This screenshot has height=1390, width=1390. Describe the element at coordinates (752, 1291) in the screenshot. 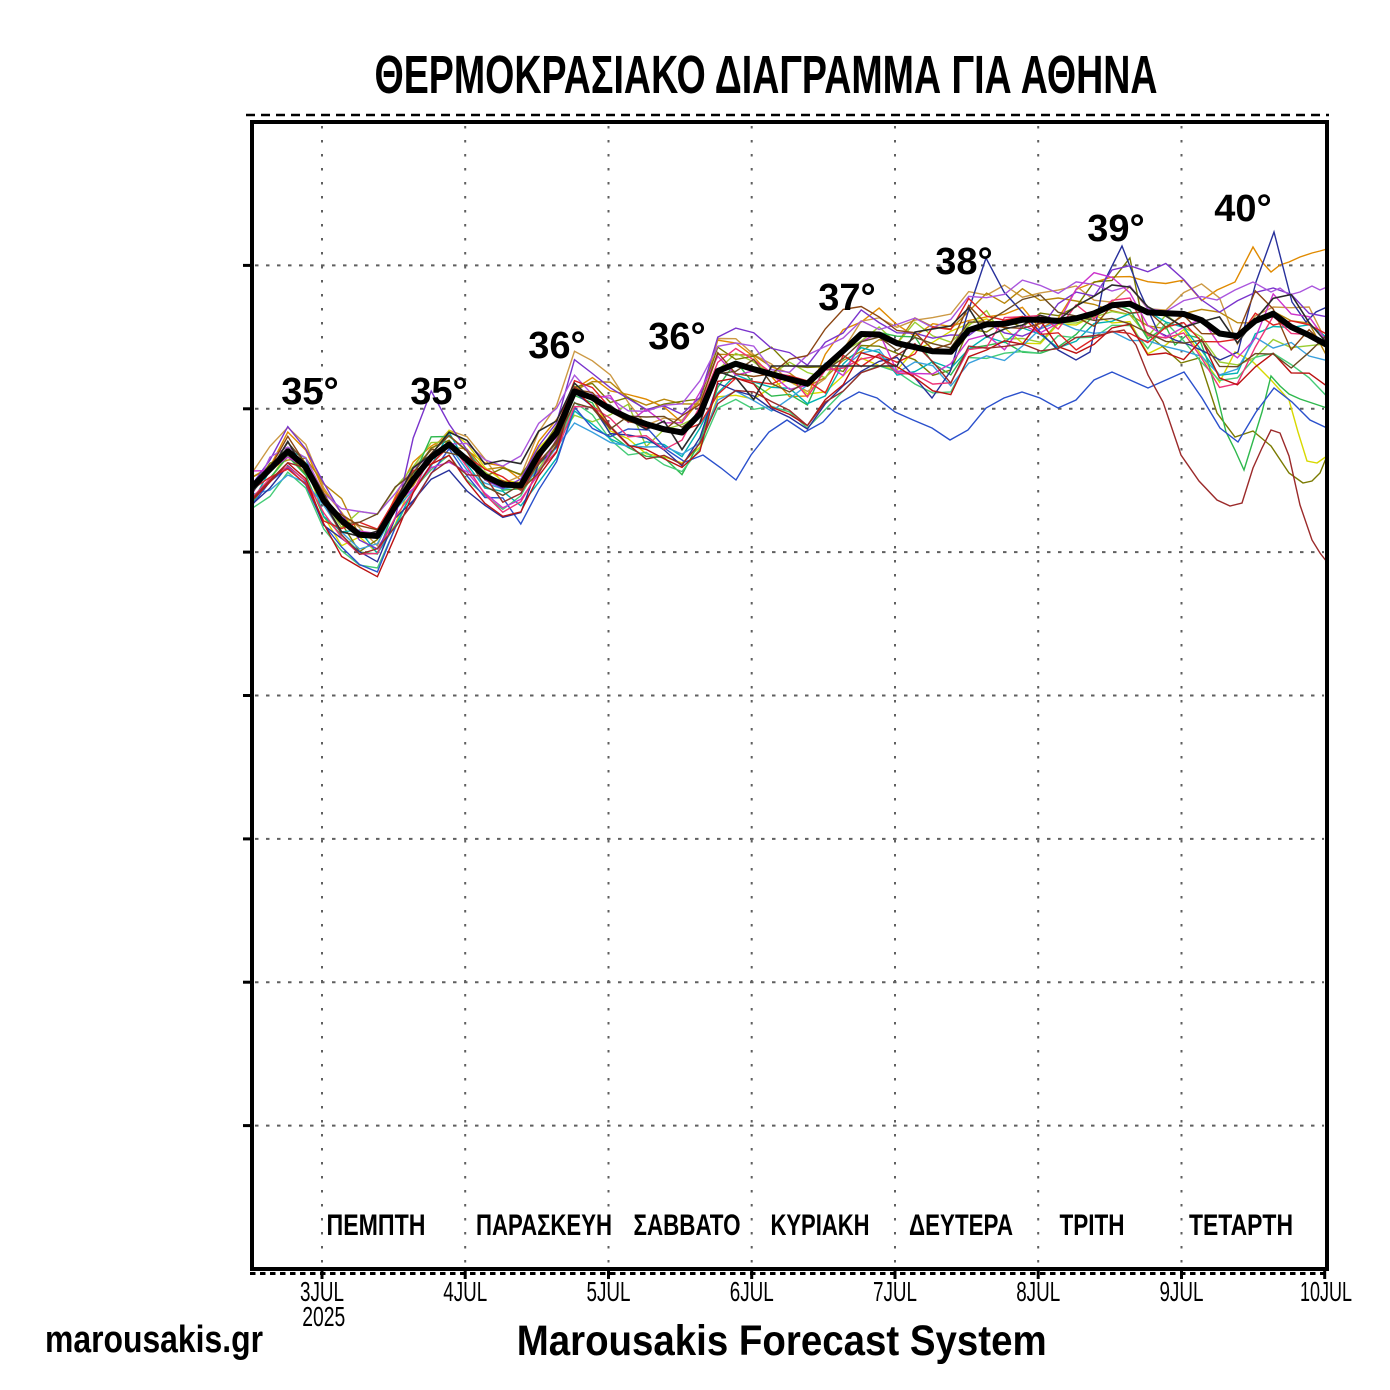

I see `svg-text: 6JUL` at that location.